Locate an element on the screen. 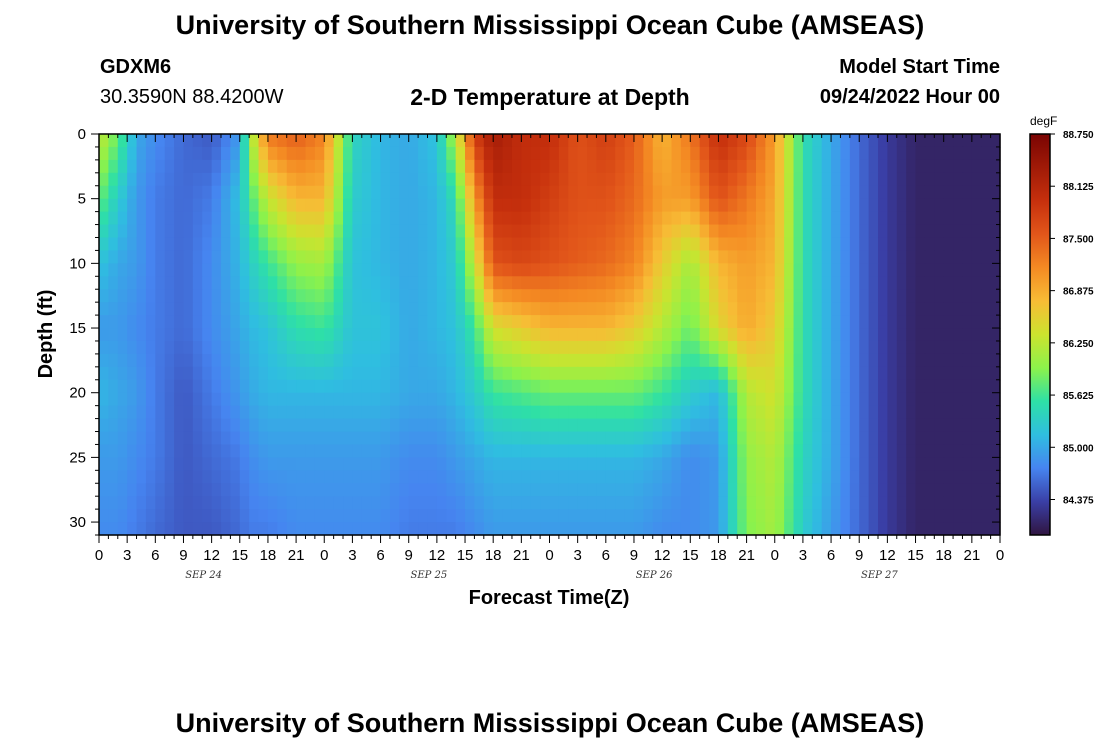  y-tick-label: 20 is located at coordinates (77, 393).